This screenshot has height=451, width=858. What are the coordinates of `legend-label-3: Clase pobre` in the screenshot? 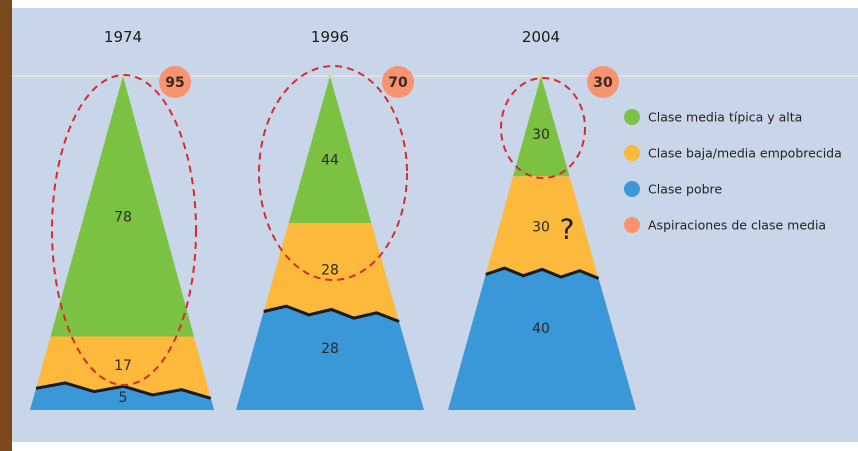 It's located at (685, 189).